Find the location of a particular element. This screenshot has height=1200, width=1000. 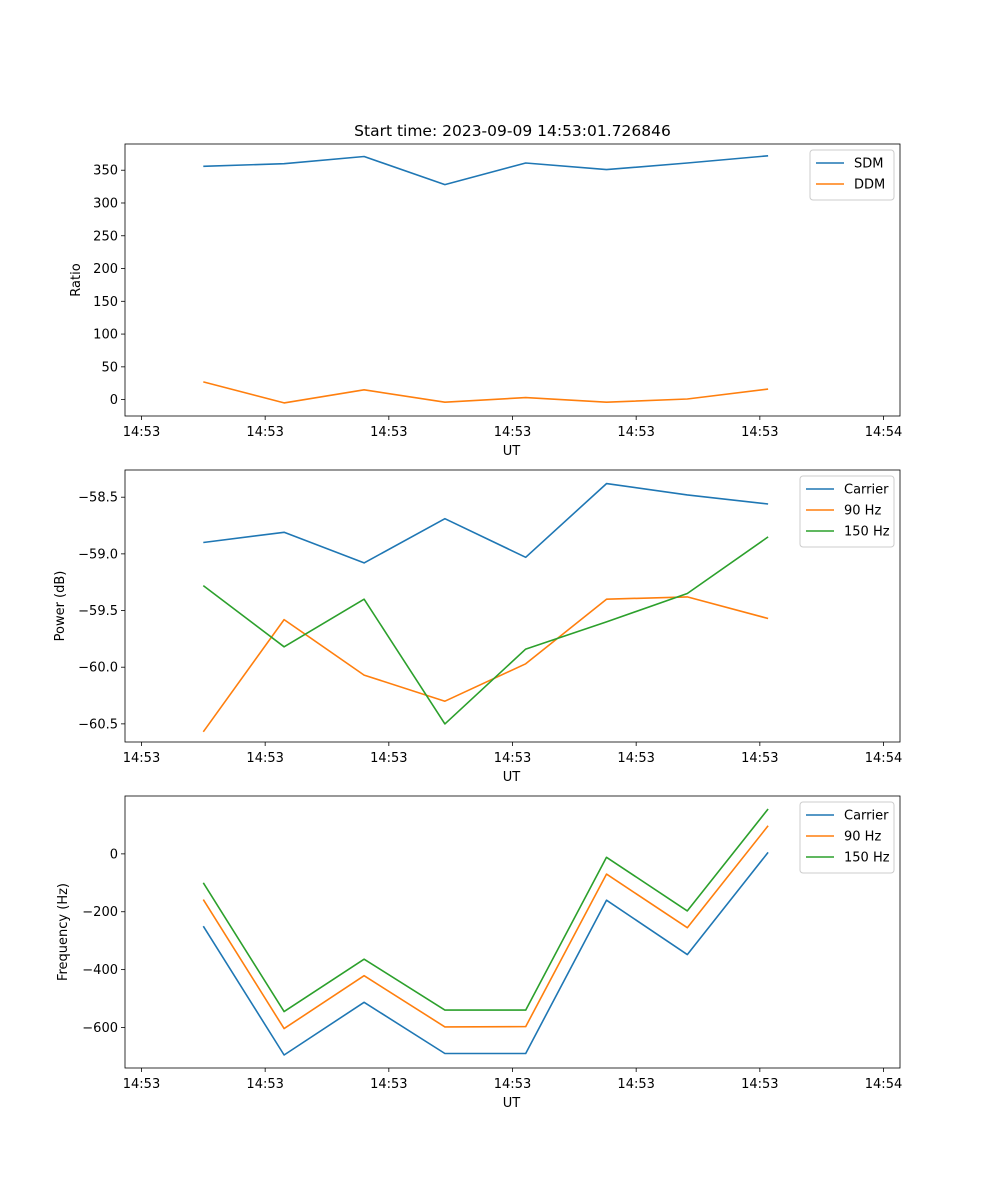

series-line-sdm is located at coordinates (486, 170).